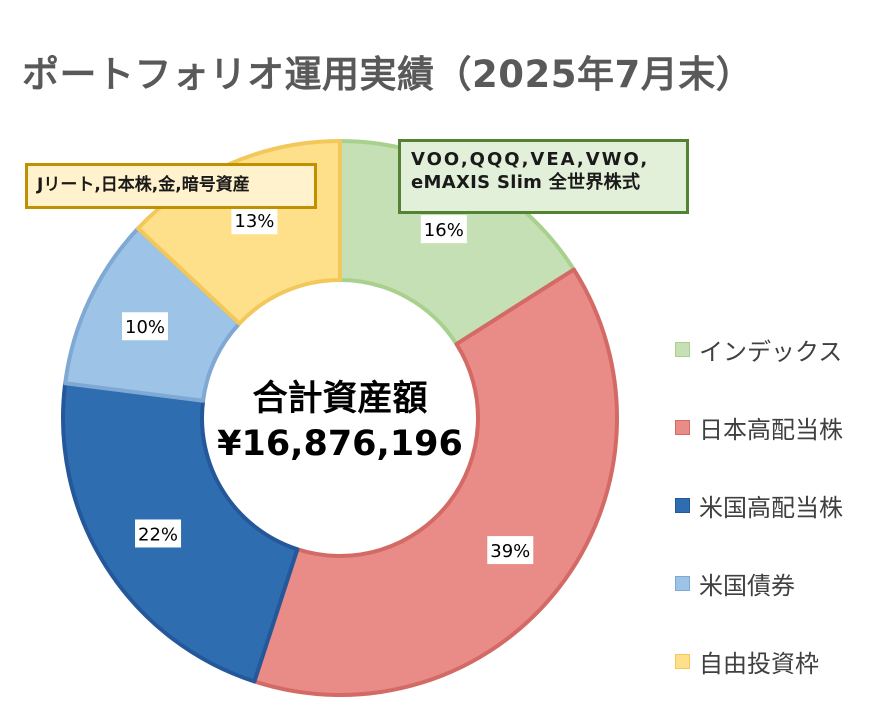  I want to click on slice-label-2: 22%, so click(158, 534).